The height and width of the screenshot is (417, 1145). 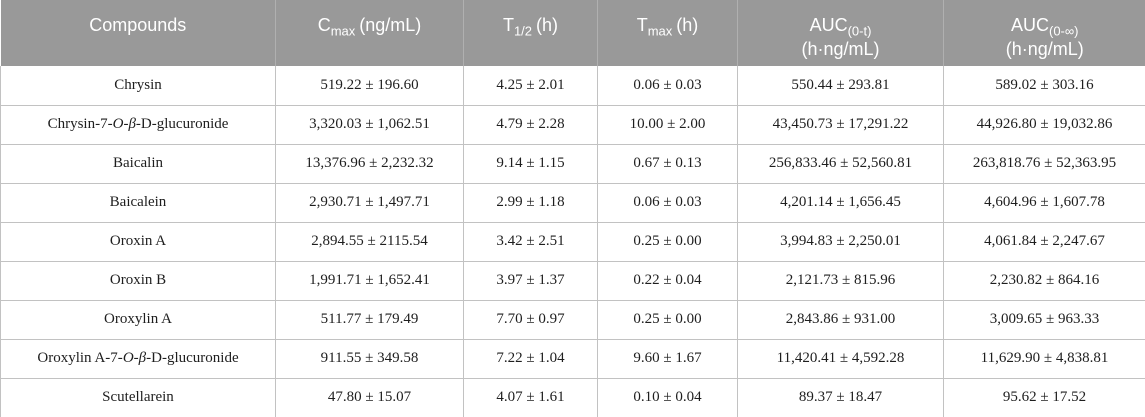 I want to click on thalf-cell: 4.07 ± 1.61, so click(x=530, y=397).